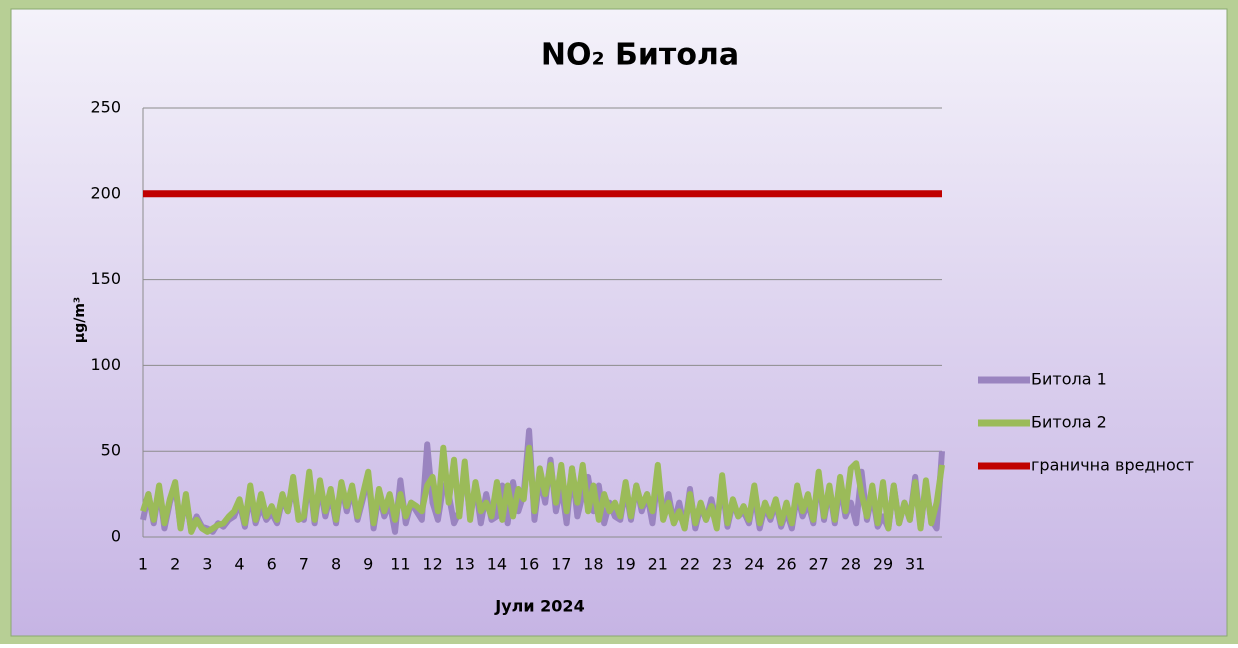 The height and width of the screenshot is (648, 1238). What do you see at coordinates (529, 564) in the screenshot?
I see `x-tick-label: 16` at bounding box center [529, 564].